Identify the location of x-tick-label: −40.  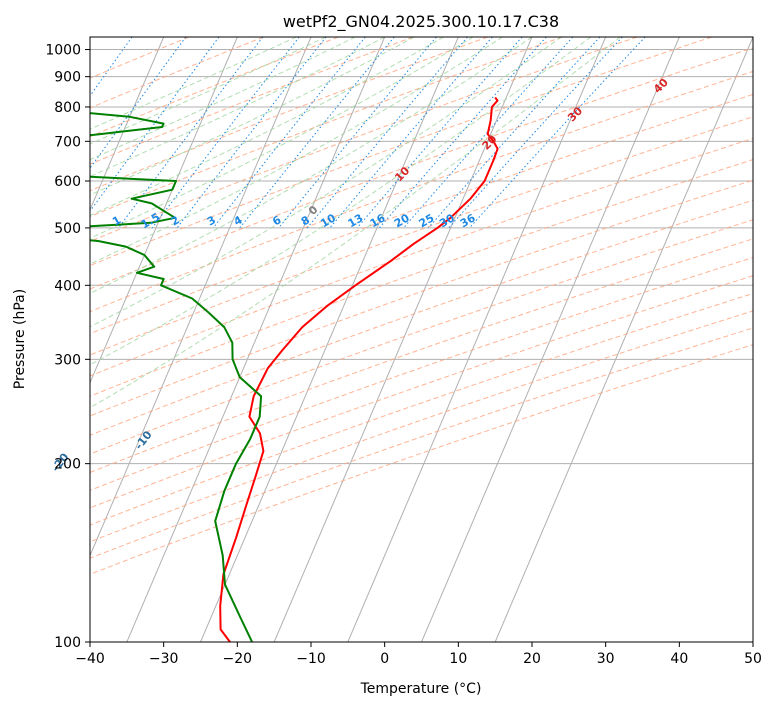
(90, 659).